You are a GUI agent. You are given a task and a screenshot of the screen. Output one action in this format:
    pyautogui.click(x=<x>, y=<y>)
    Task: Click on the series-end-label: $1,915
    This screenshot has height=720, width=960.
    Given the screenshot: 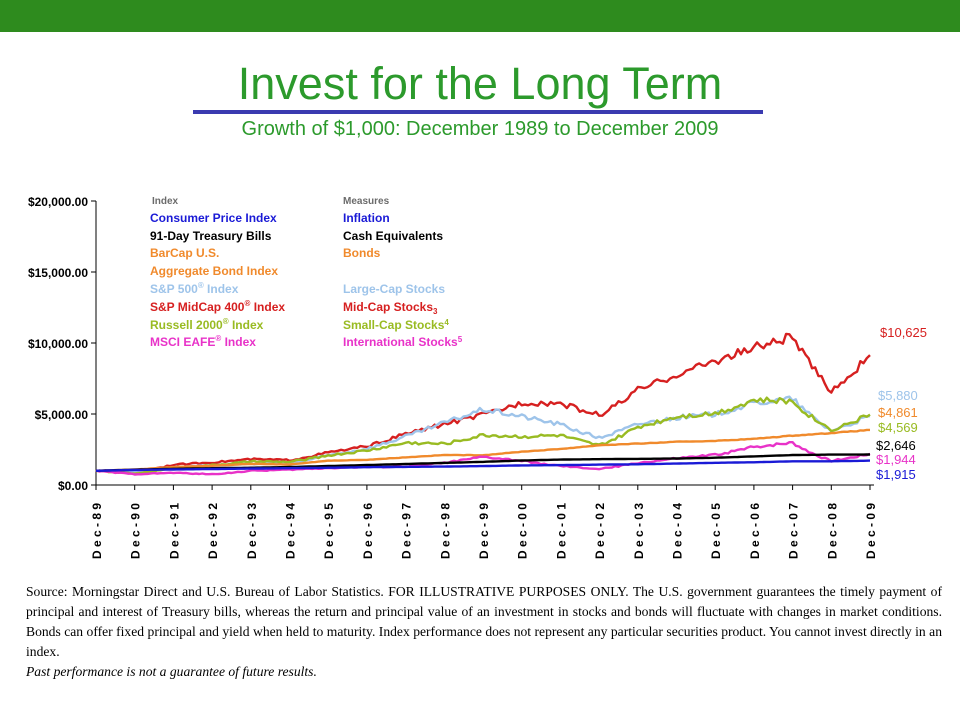 What is the action you would take?
    pyautogui.click(x=896, y=474)
    